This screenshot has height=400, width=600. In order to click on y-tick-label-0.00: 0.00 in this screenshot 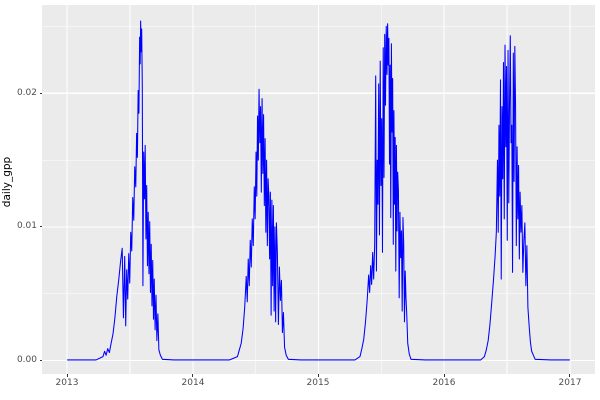, I will do `click(26, 360)`.